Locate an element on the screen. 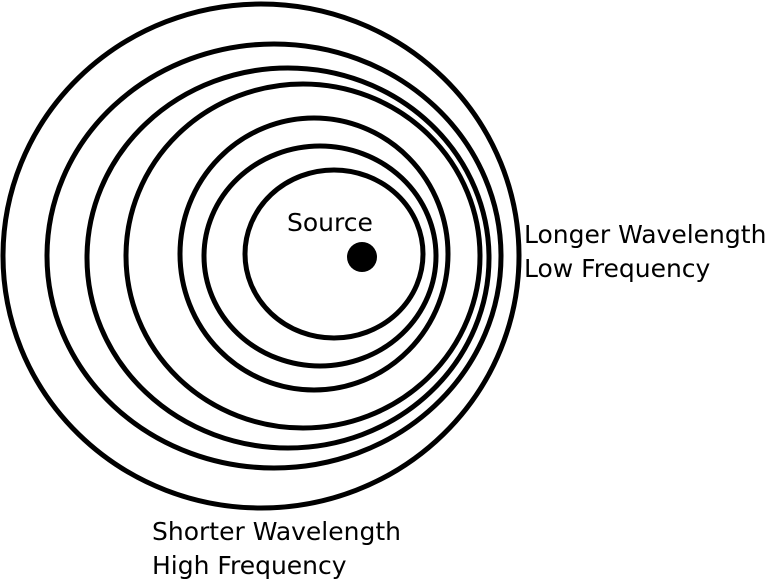 The width and height of the screenshot is (778, 583). longer-wavelength-label: Longer Wavelength Low Frequency is located at coordinates (645, 252).